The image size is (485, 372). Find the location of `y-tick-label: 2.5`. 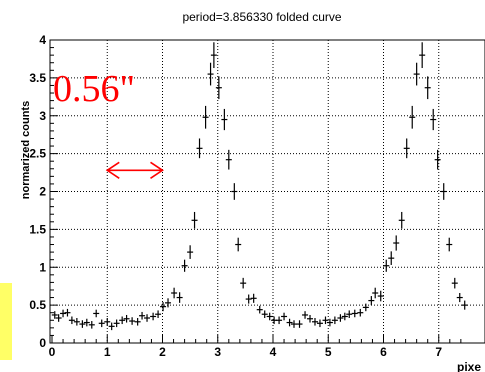

y-tick-label: 2.5 is located at coordinates (37, 154).